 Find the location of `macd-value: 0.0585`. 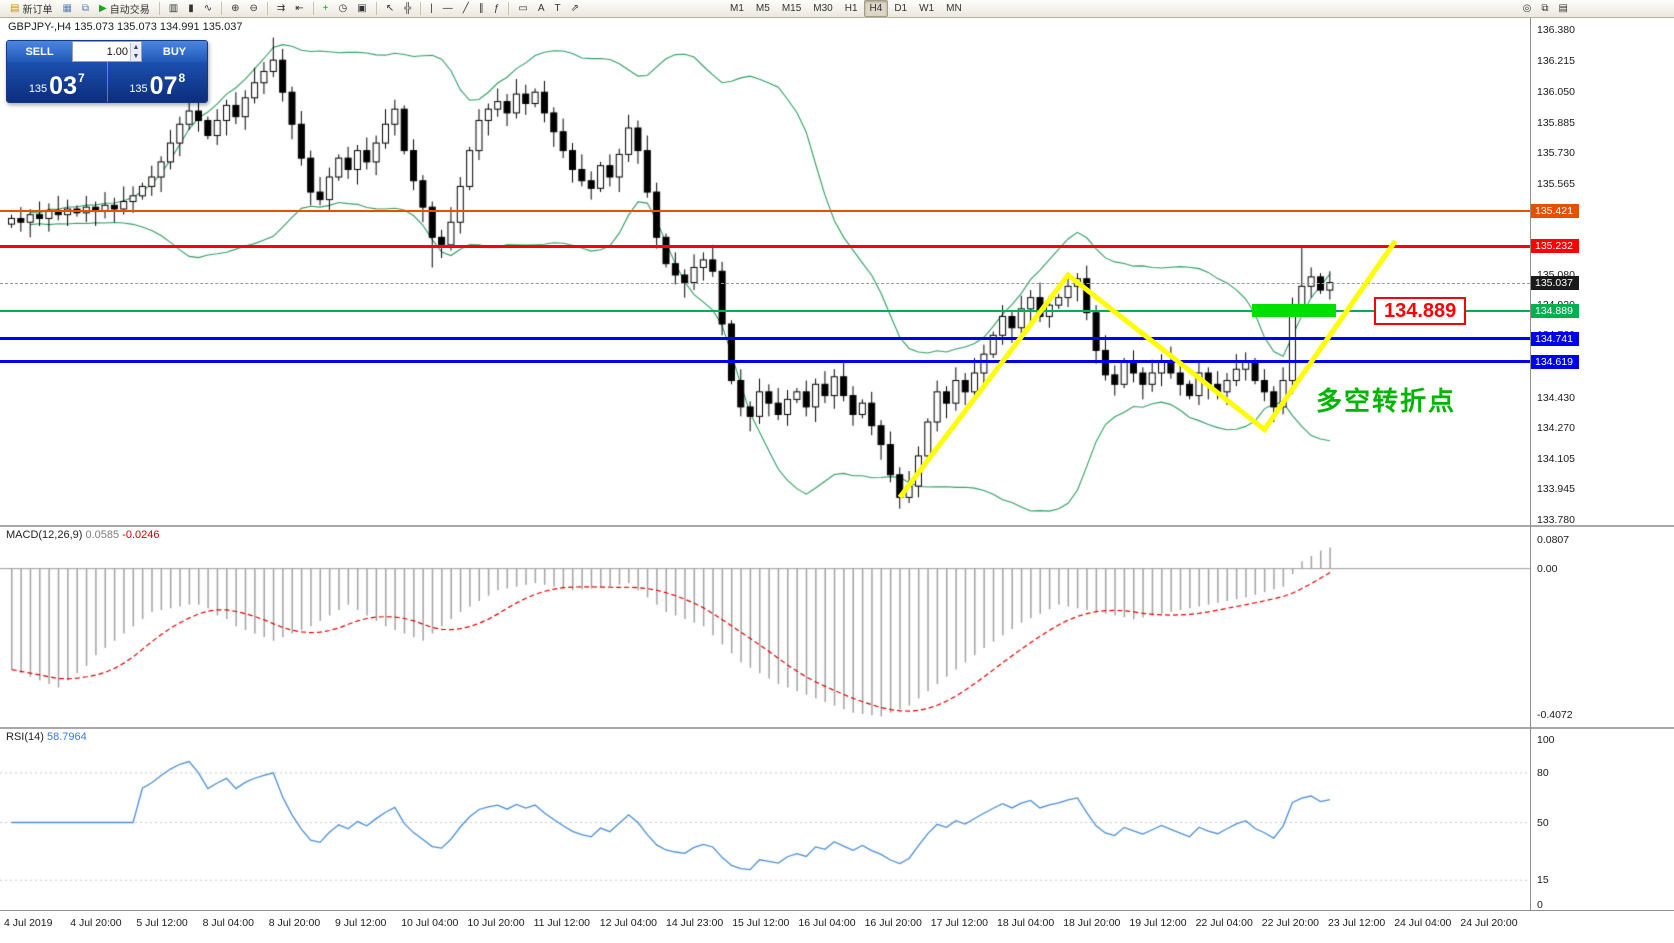

macd-value: 0.0585 is located at coordinates (102, 535).